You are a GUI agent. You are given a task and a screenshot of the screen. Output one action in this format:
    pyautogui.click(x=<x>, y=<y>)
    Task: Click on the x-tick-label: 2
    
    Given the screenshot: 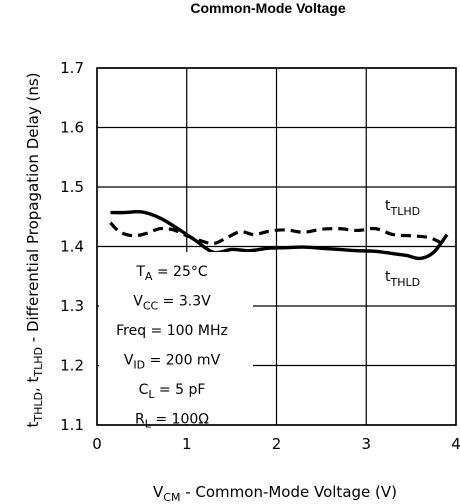 What is the action you would take?
    pyautogui.click(x=277, y=444)
    